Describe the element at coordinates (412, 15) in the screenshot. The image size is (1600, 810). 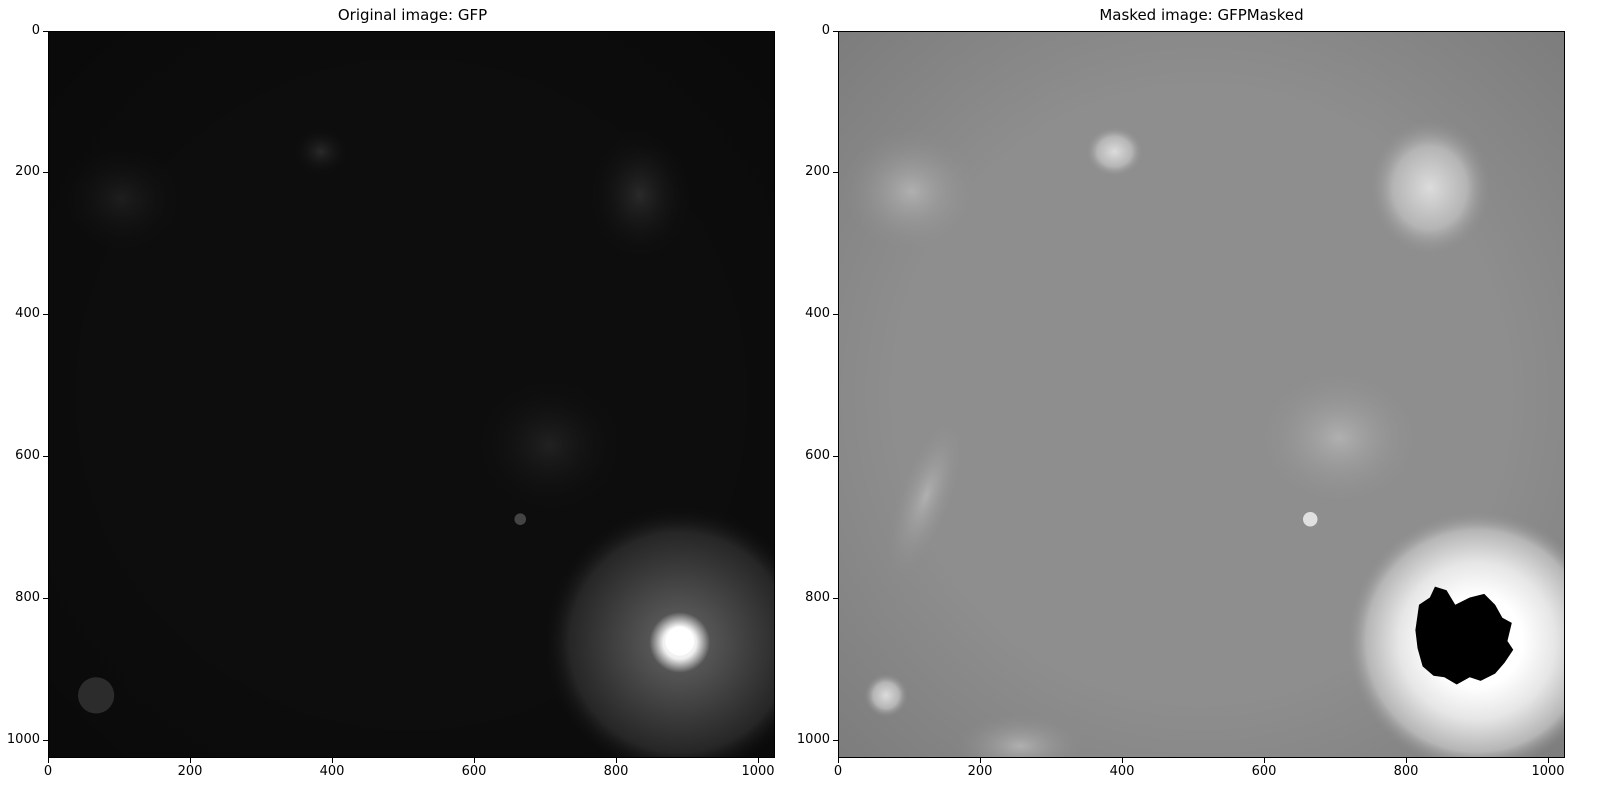
I see `original-image-title: Original image: GFP` at that location.